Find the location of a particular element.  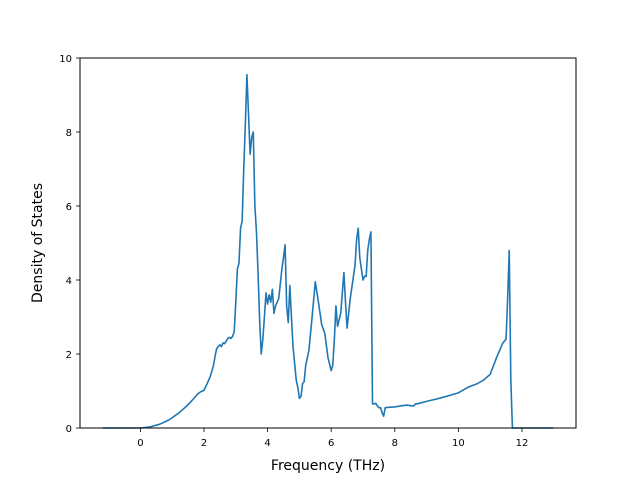

x-axis: 0 2 4 6 8 10 12 is located at coordinates (332, 438).